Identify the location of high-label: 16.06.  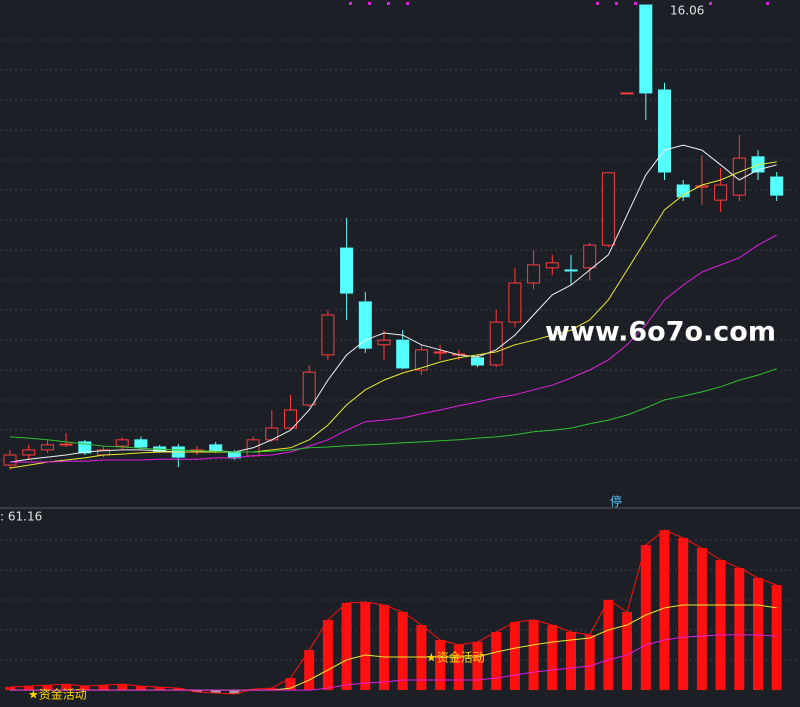
(687, 11).